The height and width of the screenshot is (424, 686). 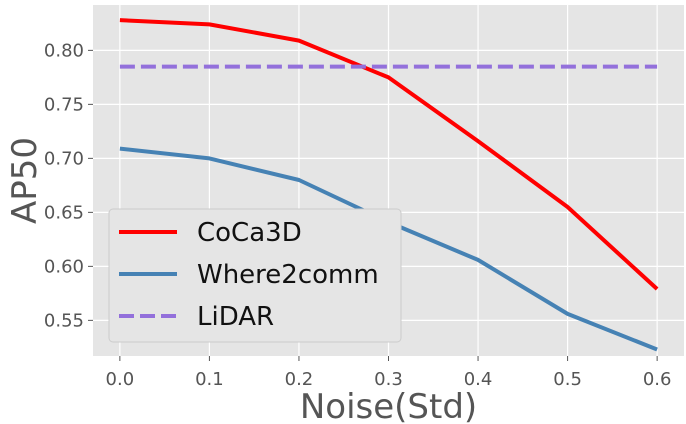 What do you see at coordinates (388, 379) in the screenshot?
I see `x-tick-label: 0.3` at bounding box center [388, 379].